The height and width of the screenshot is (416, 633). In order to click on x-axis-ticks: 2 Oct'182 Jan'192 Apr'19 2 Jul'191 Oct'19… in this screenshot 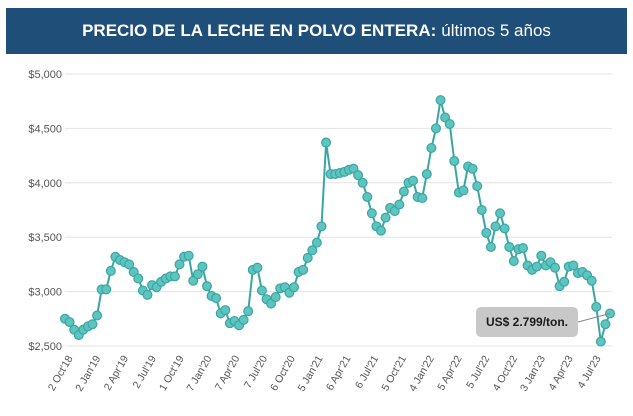, I will do `click(325, 373)`.